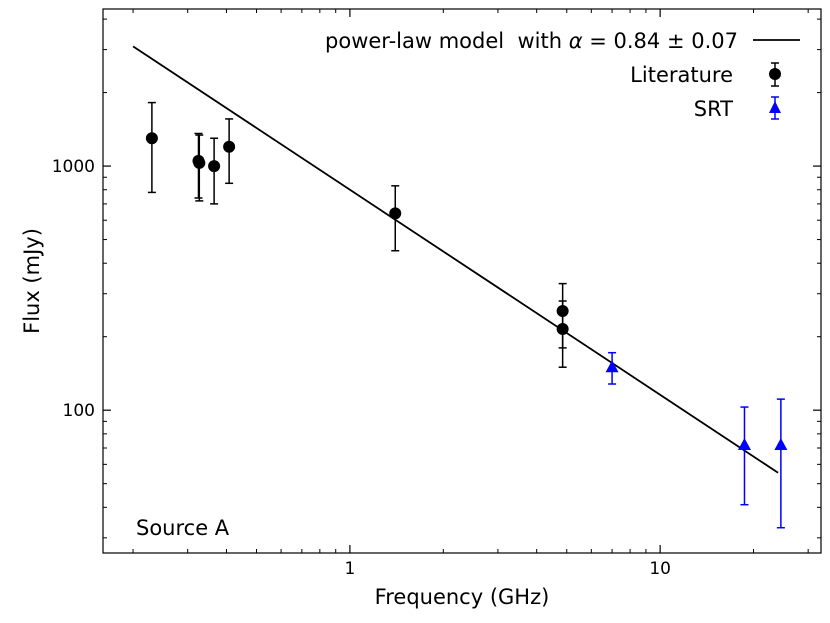  What do you see at coordinates (681, 75) in the screenshot?
I see `legend-label-literature: Literature` at bounding box center [681, 75].